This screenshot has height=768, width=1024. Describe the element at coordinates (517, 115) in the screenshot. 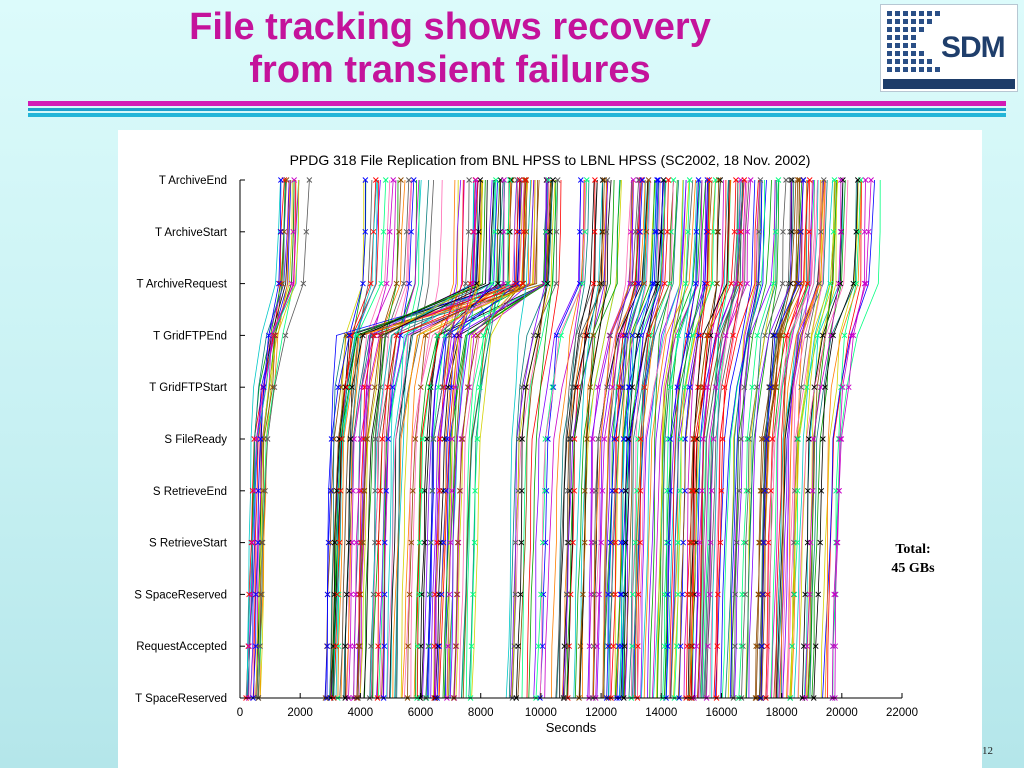

I see `header-rule-cyan-thick` at that location.